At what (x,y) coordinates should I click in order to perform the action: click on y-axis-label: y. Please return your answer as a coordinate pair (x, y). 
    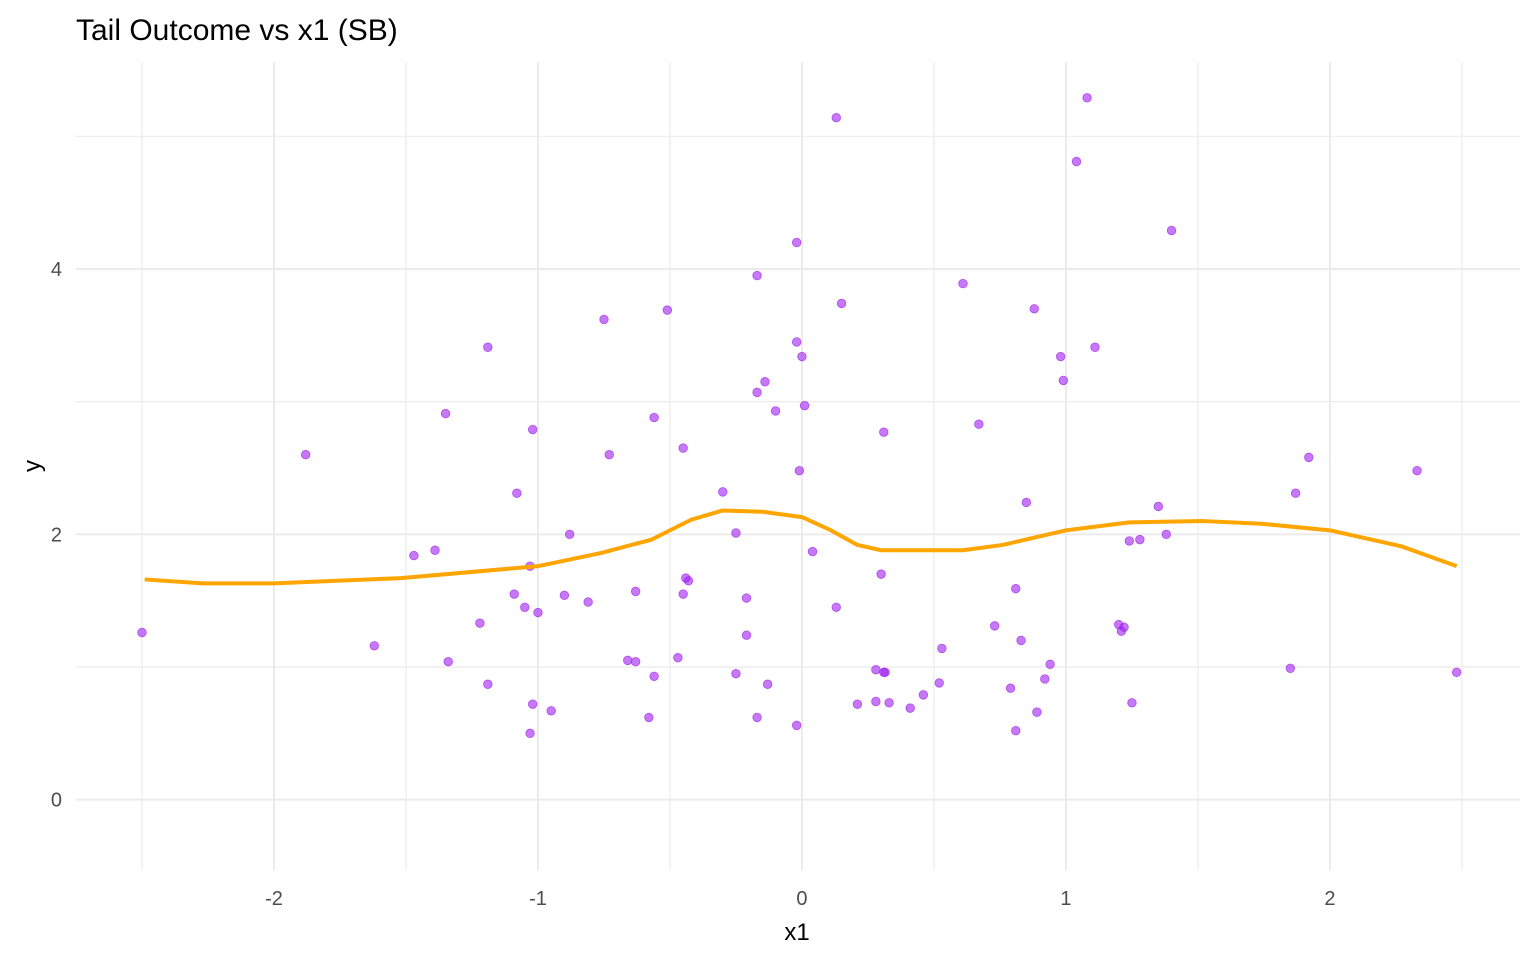
    Looking at the image, I should click on (32, 466).